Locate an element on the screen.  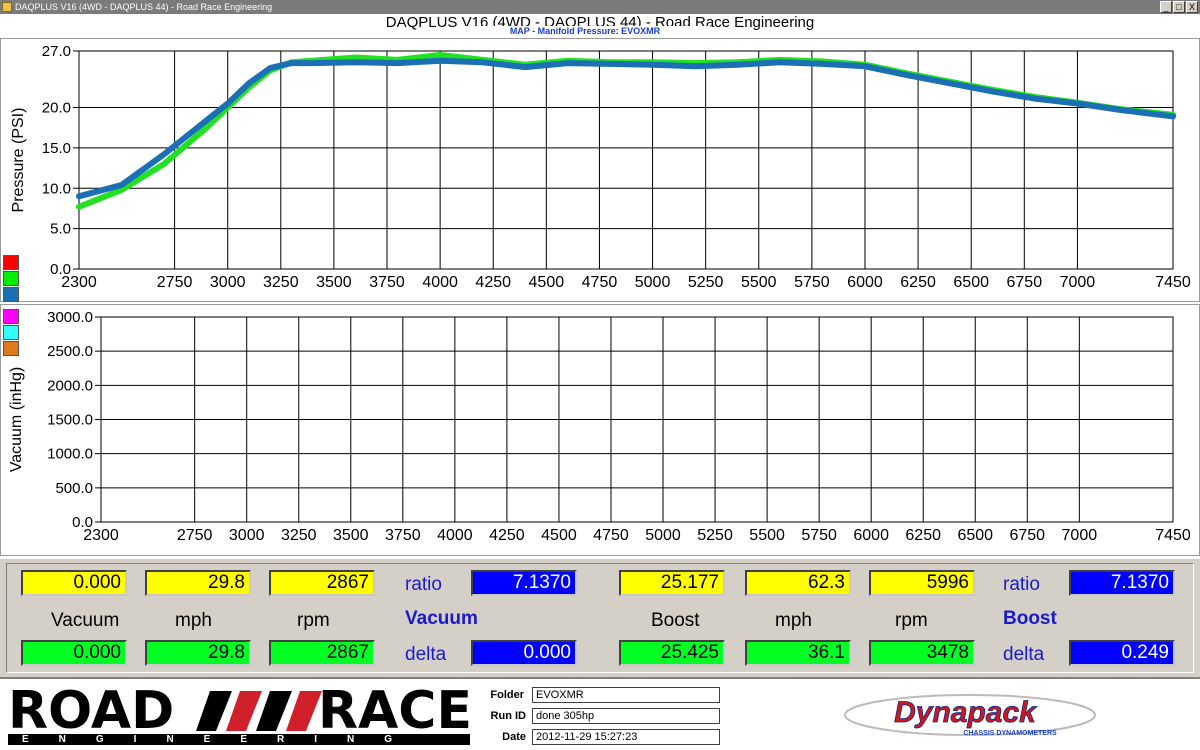
vacuum-mph-label: mph is located at coordinates (193, 620).